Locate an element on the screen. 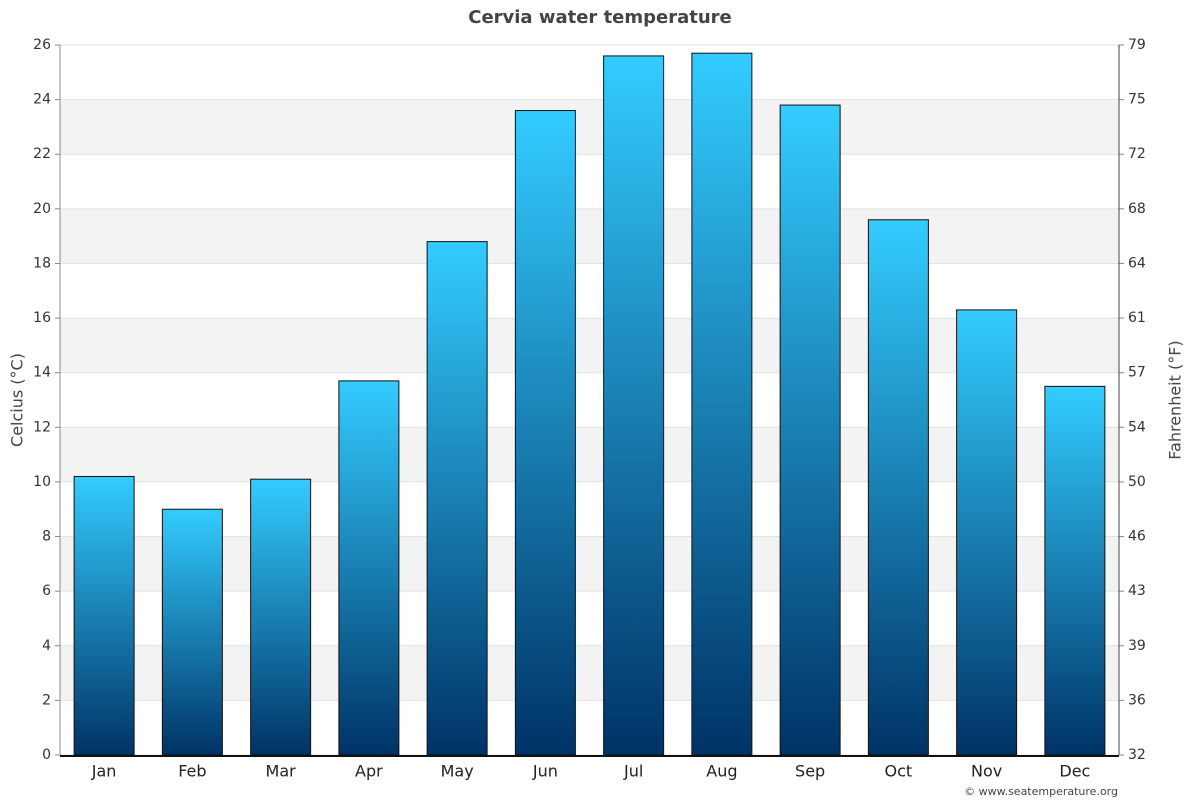  x-tick-label: Aug is located at coordinates (721, 771).